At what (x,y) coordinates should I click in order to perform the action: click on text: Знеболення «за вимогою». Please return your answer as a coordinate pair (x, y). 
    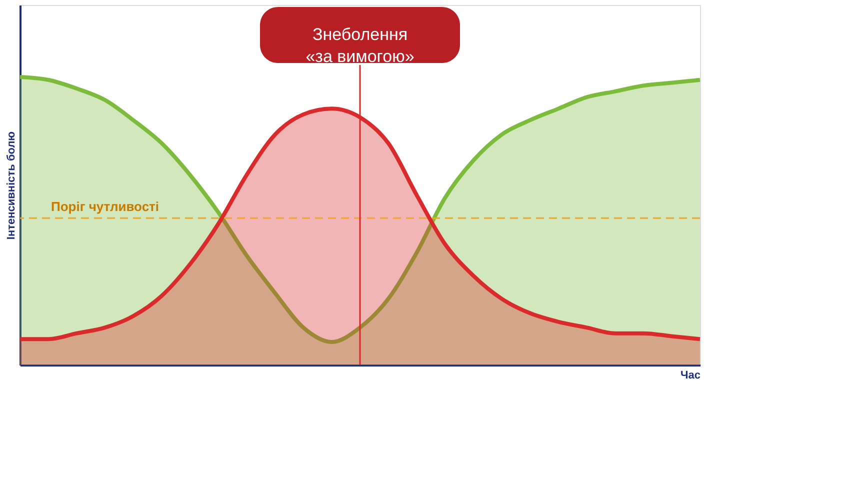
    Looking at the image, I should click on (360, 45).